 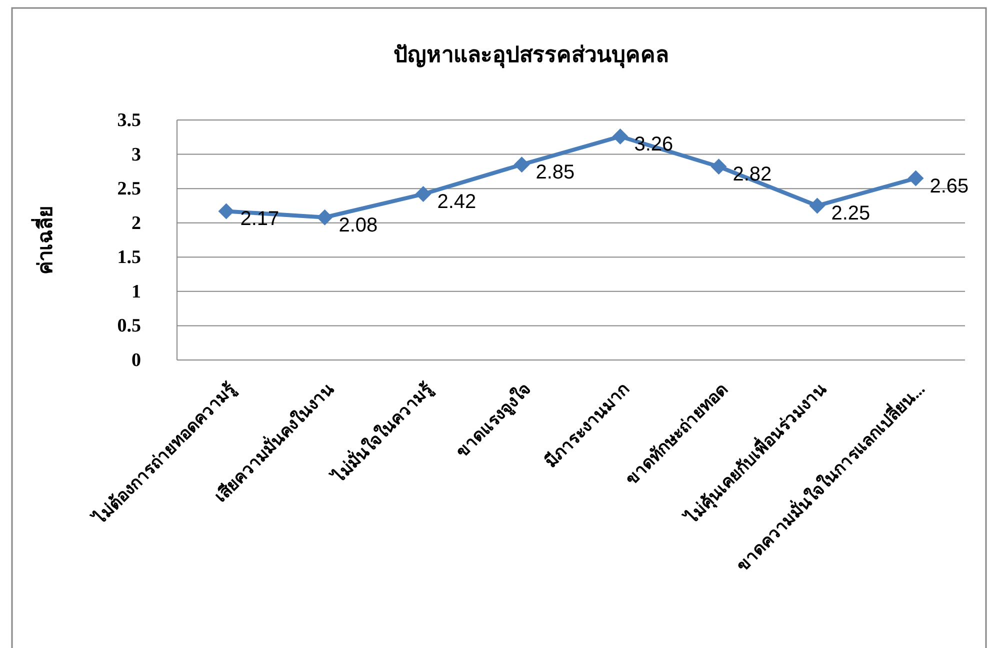 I want to click on y-tick-label: 3, so click(x=136, y=155).